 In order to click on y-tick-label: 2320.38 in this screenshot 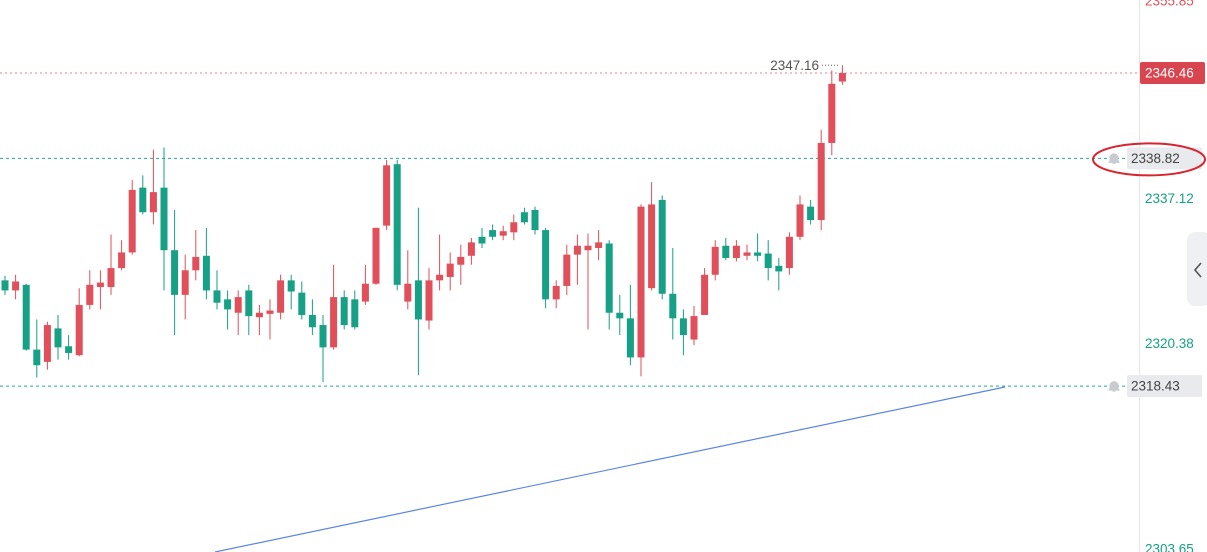, I will do `click(1169, 343)`.